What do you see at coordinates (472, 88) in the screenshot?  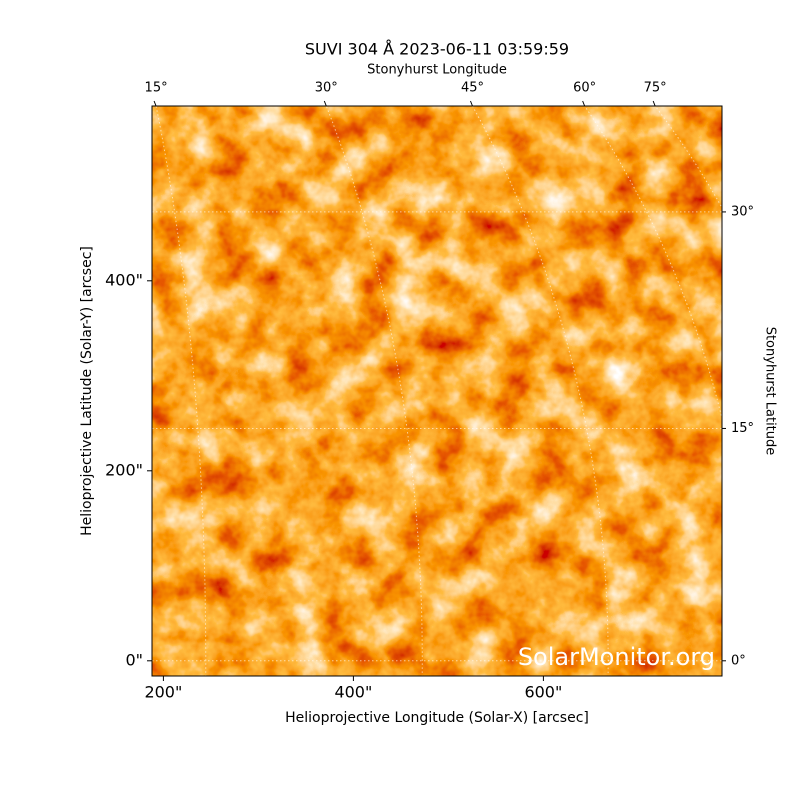 I see `top-tick-label: 45°` at bounding box center [472, 88].